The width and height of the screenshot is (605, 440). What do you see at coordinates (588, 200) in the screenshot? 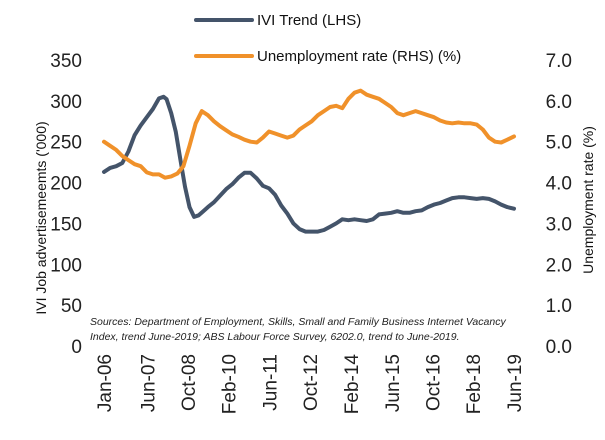
I see `y-axis-right-title: Unemployment rate (%)` at bounding box center [588, 200].